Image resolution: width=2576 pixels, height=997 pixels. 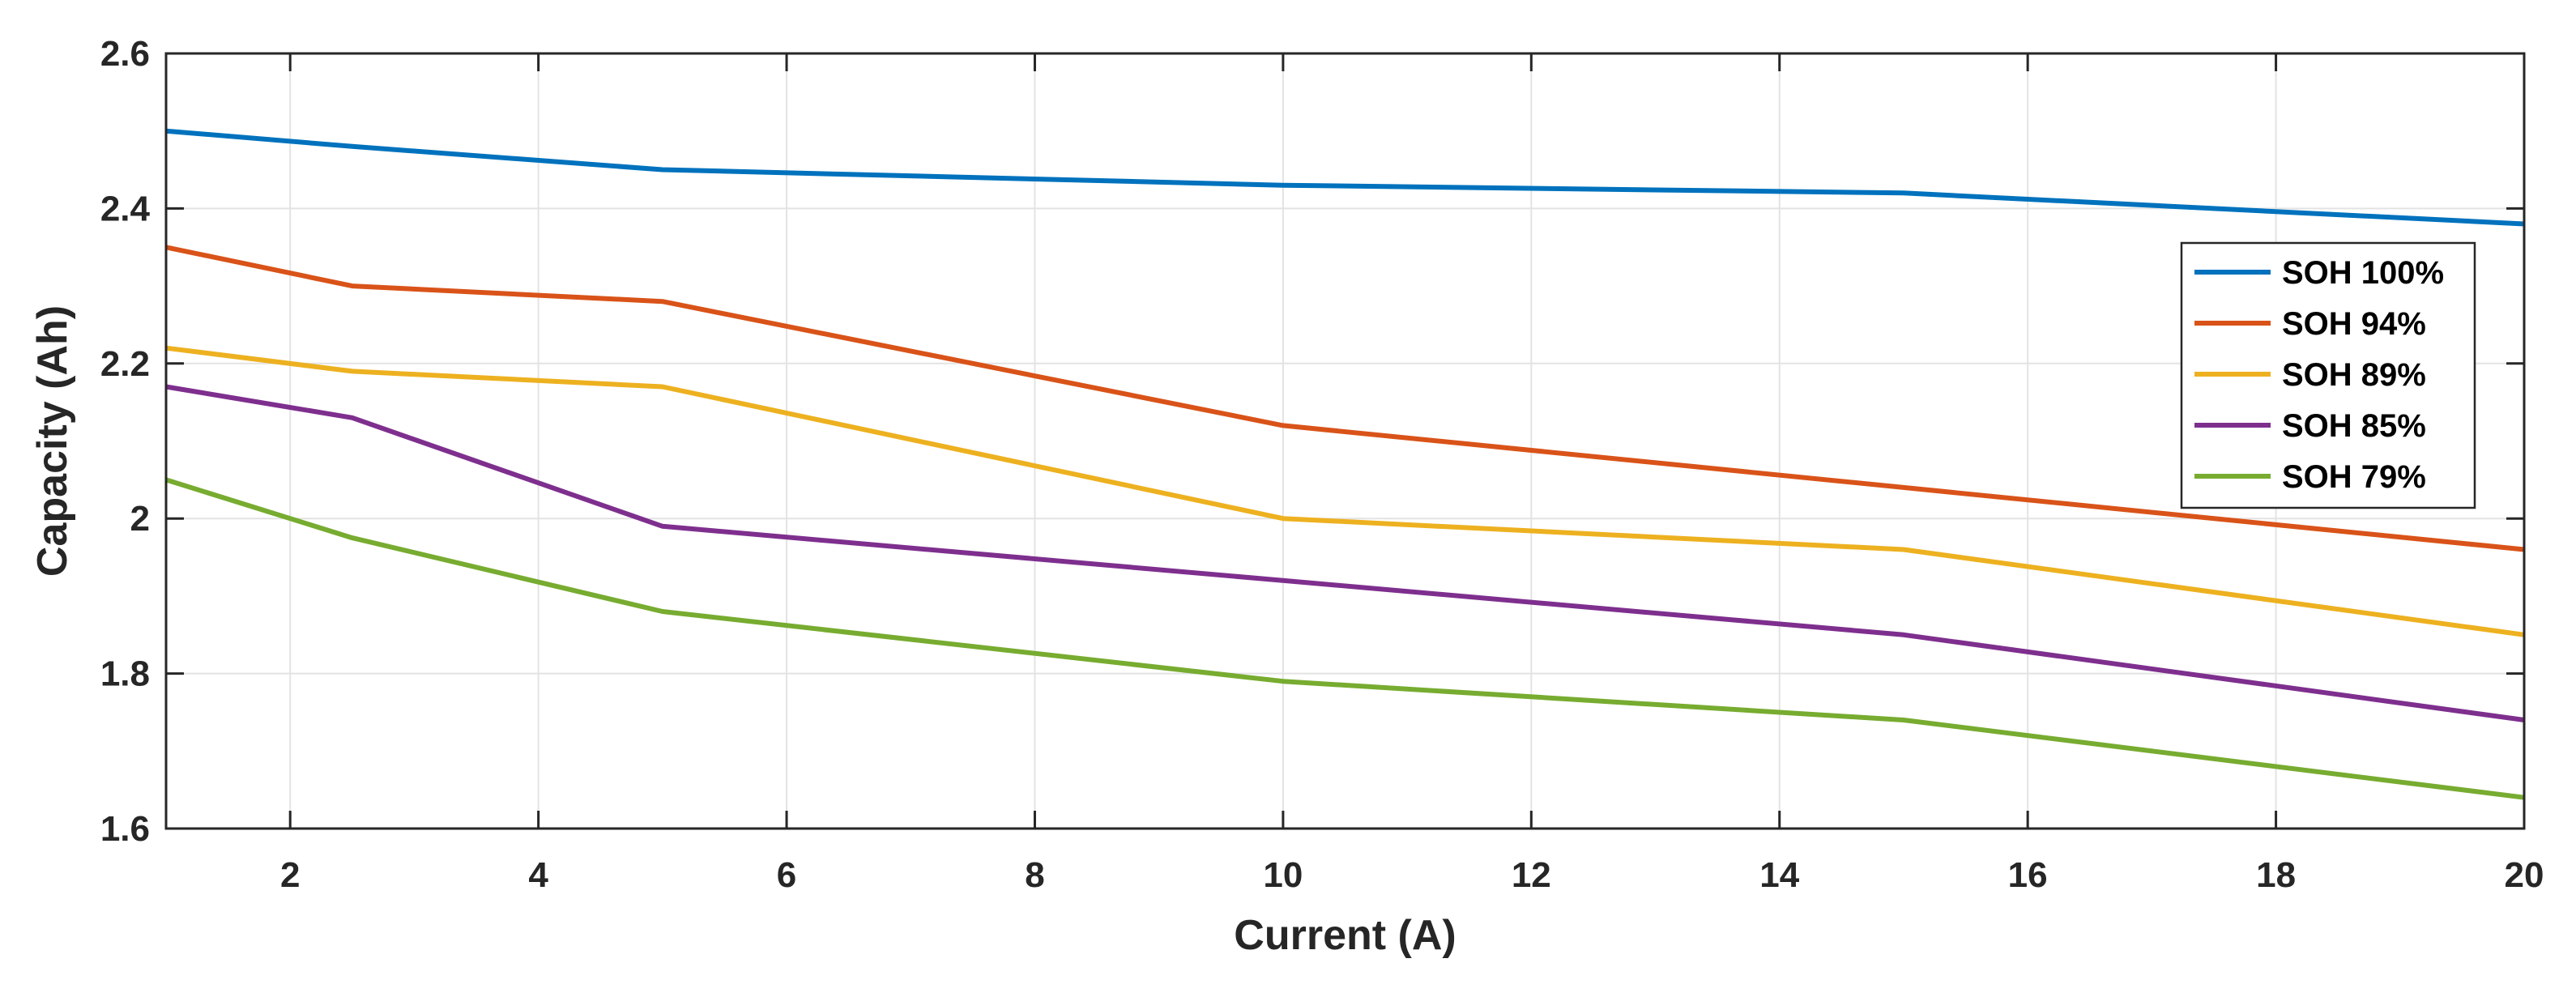 I want to click on legend-label: SOH 79%, so click(x=2354, y=477).